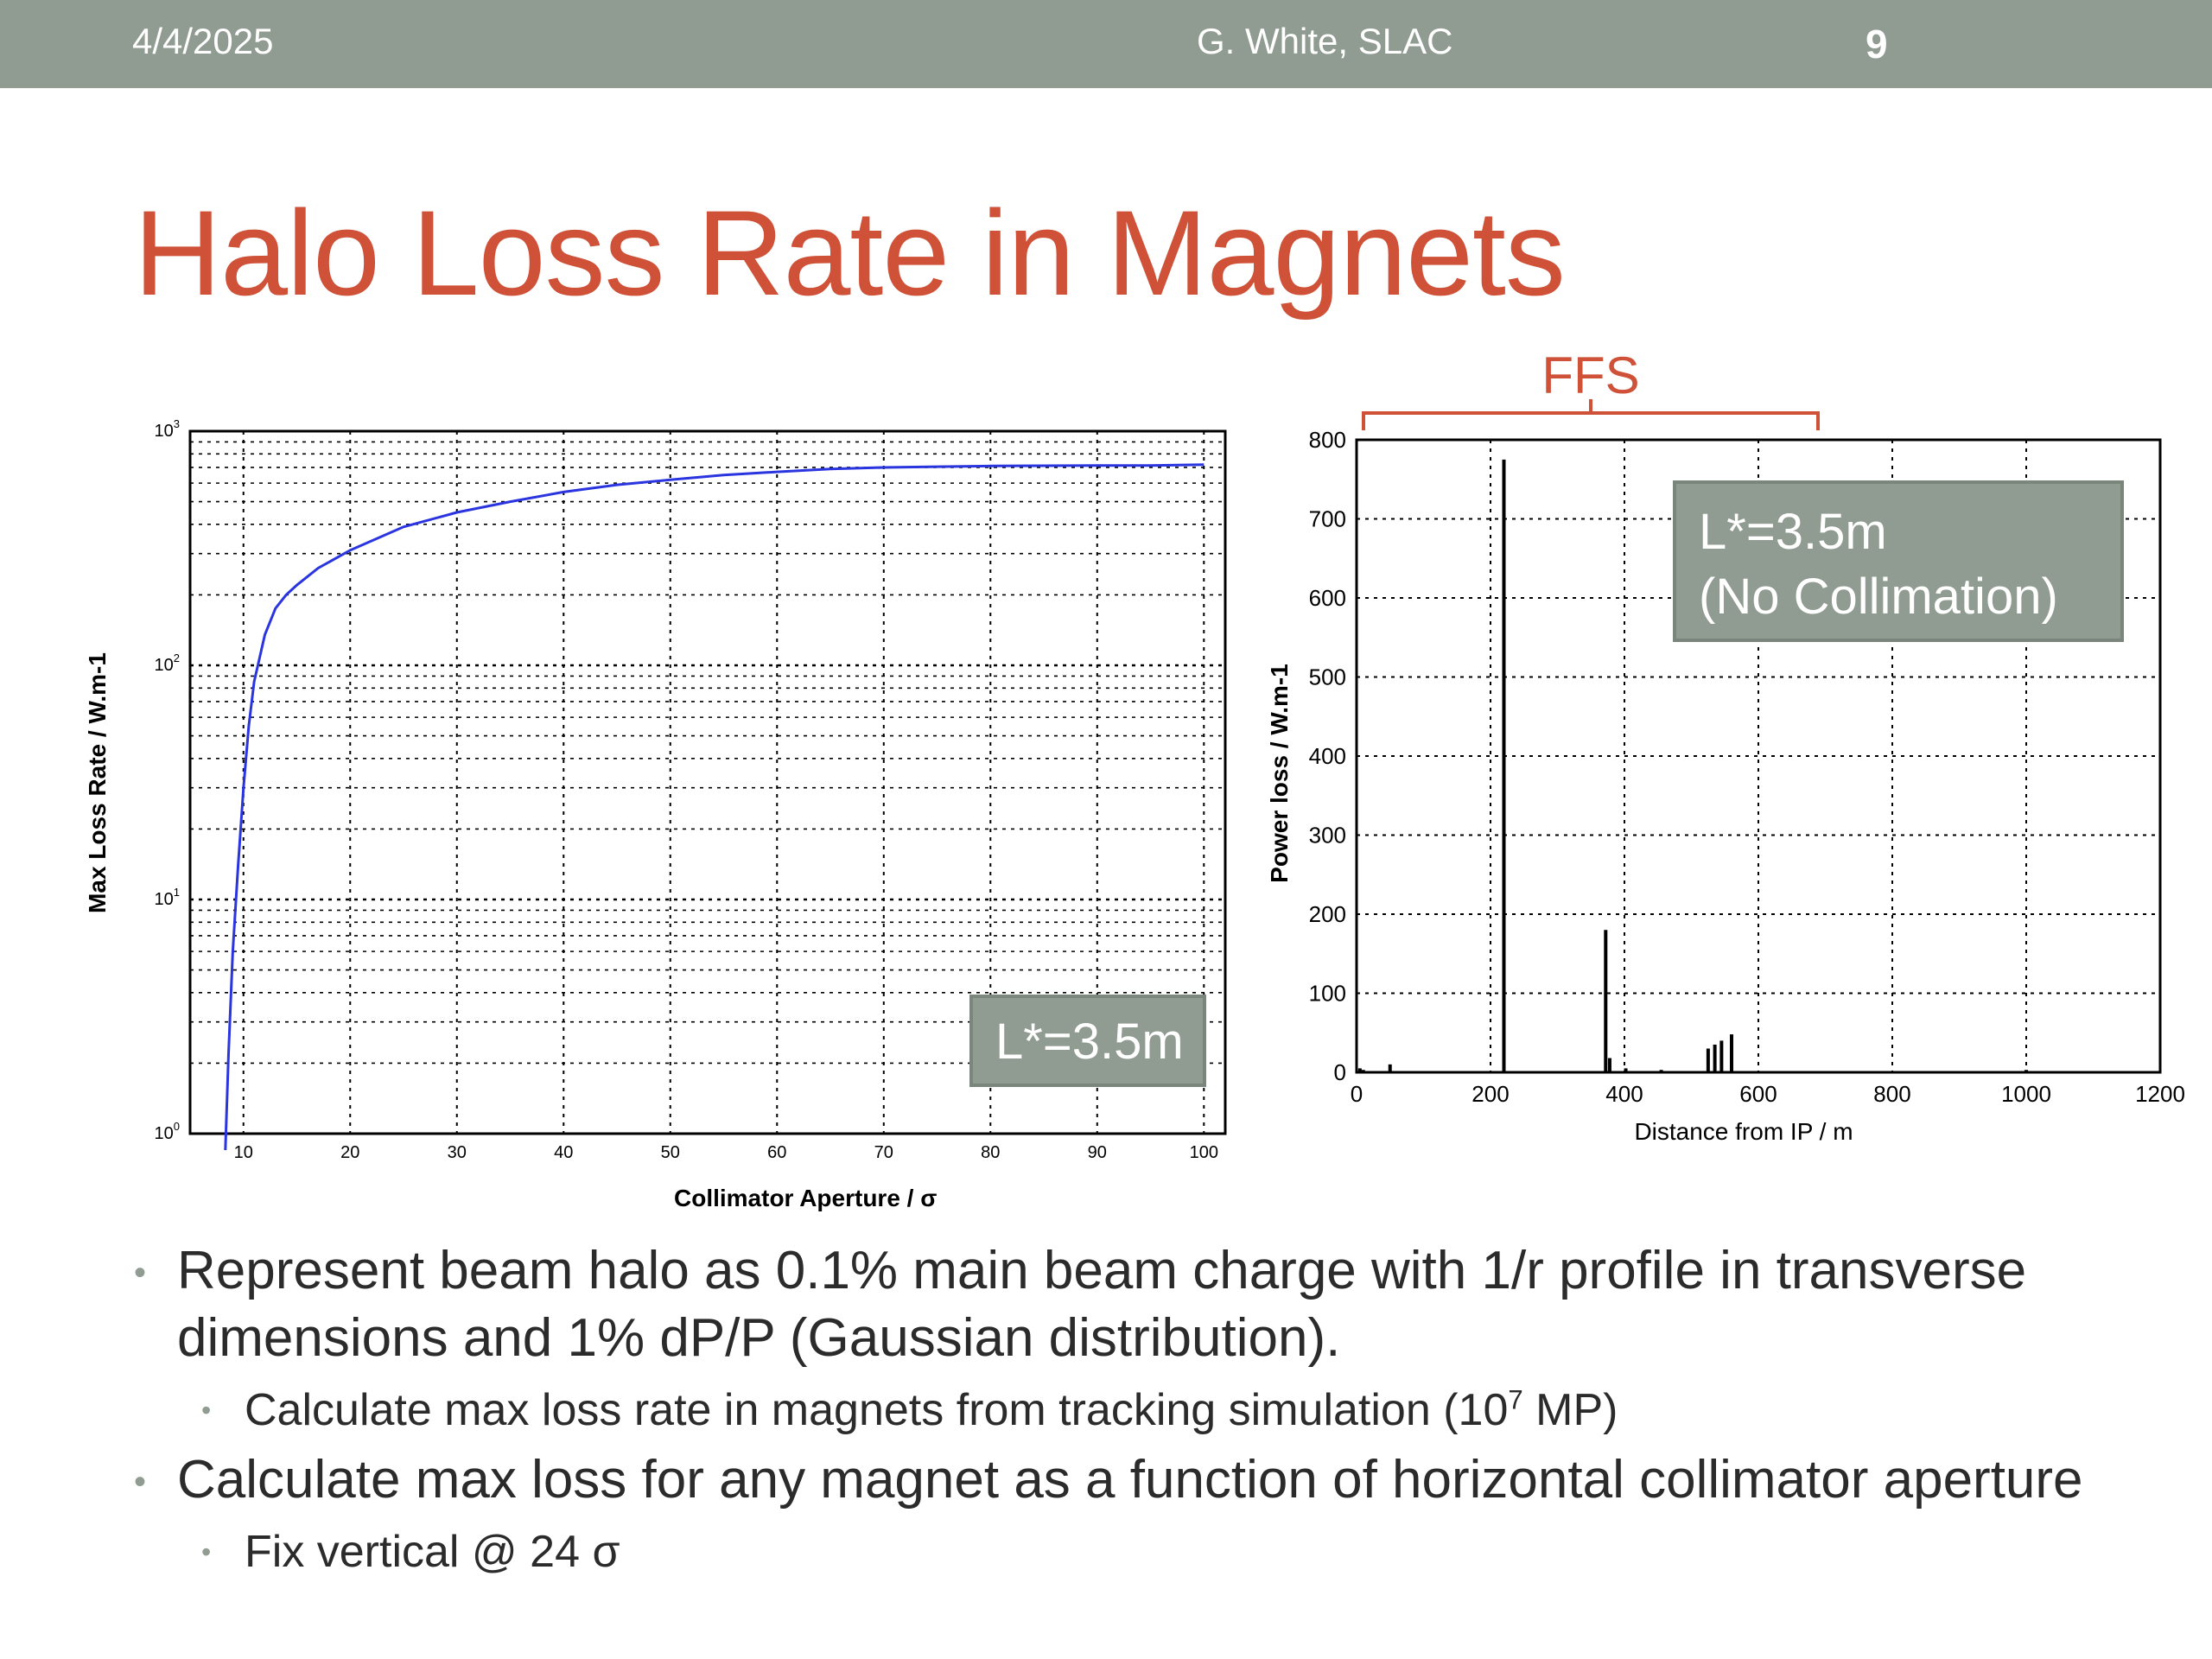 The width and height of the screenshot is (2212, 1659). Describe the element at coordinates (203, 41) in the screenshot. I see `header-date: 4/4/2025` at that location.